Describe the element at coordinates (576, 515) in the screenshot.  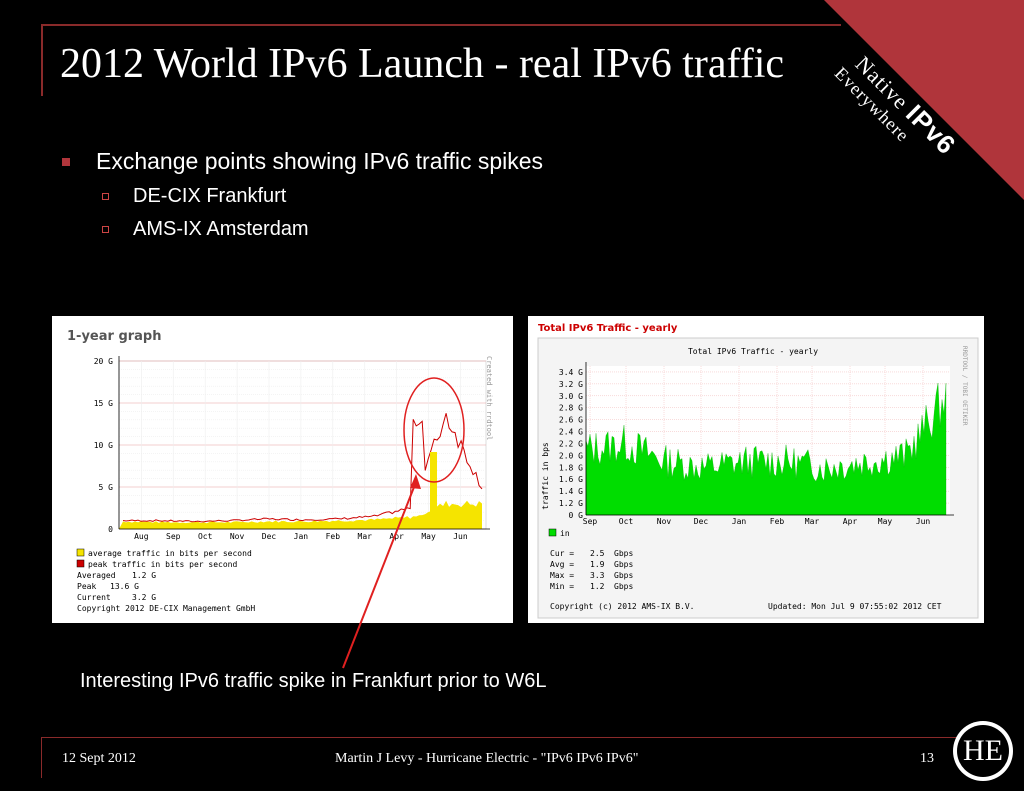
I see `amsix-y-tick: 0 G` at that location.